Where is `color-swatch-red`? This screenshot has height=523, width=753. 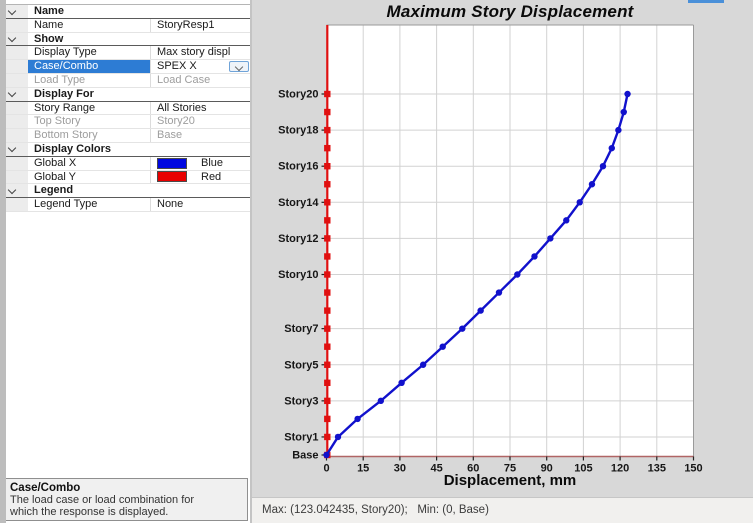 color-swatch-red is located at coordinates (172, 177).